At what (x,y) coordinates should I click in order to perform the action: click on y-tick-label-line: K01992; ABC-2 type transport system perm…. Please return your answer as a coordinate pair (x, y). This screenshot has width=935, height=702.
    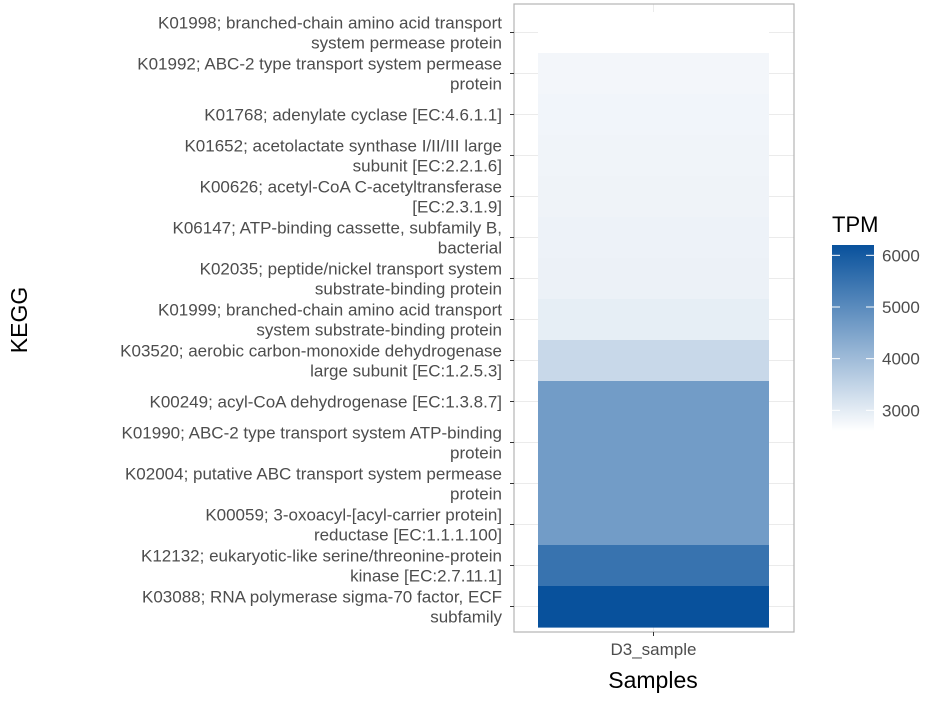
    Looking at the image, I should click on (319, 64).